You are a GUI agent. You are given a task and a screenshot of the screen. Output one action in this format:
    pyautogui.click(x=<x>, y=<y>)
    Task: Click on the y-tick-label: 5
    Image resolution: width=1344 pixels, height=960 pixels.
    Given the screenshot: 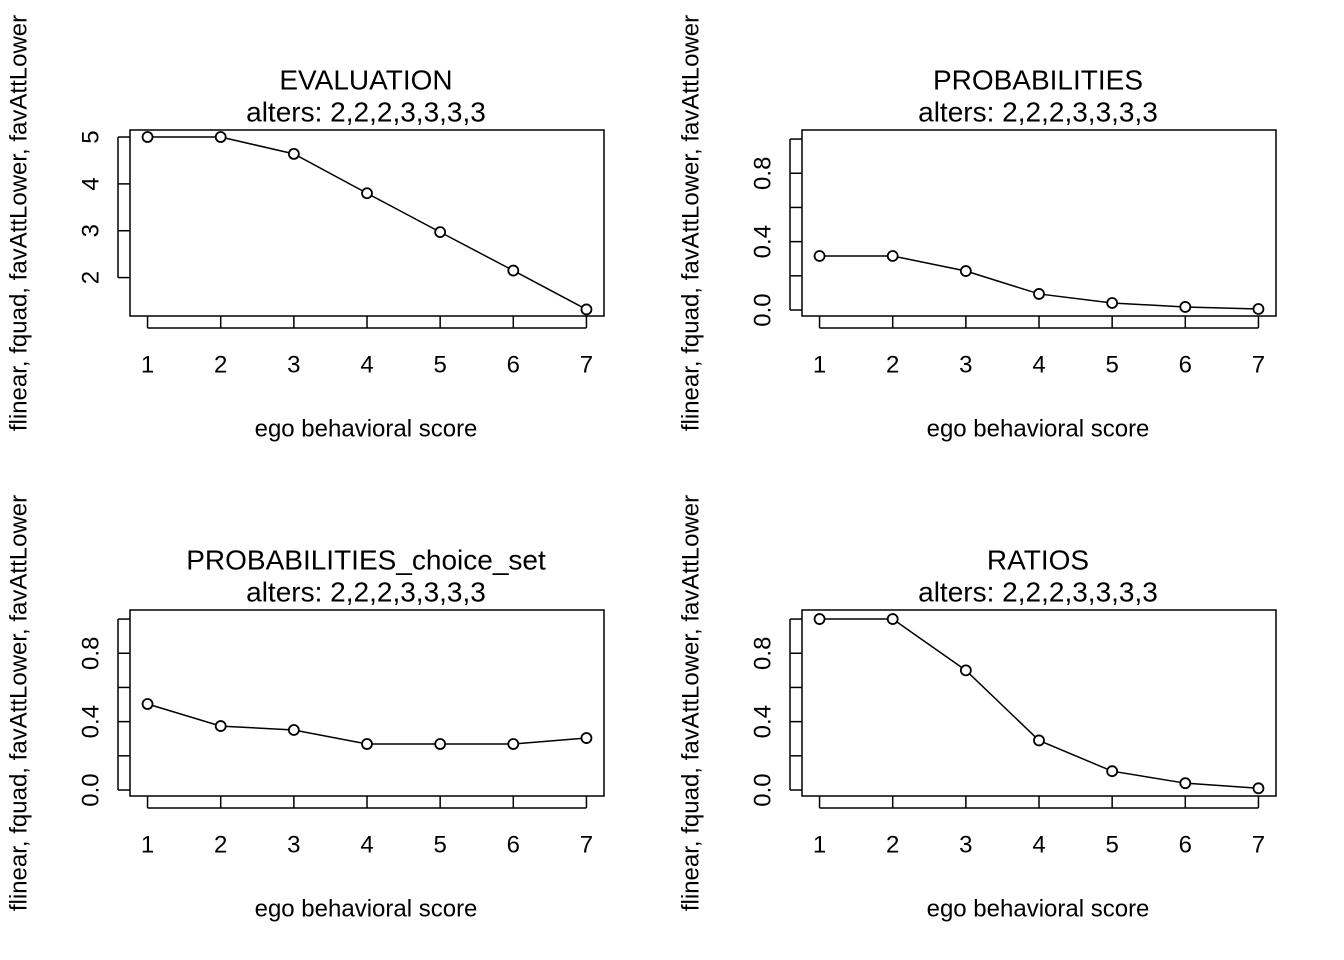 What is the action you would take?
    pyautogui.click(x=90, y=136)
    